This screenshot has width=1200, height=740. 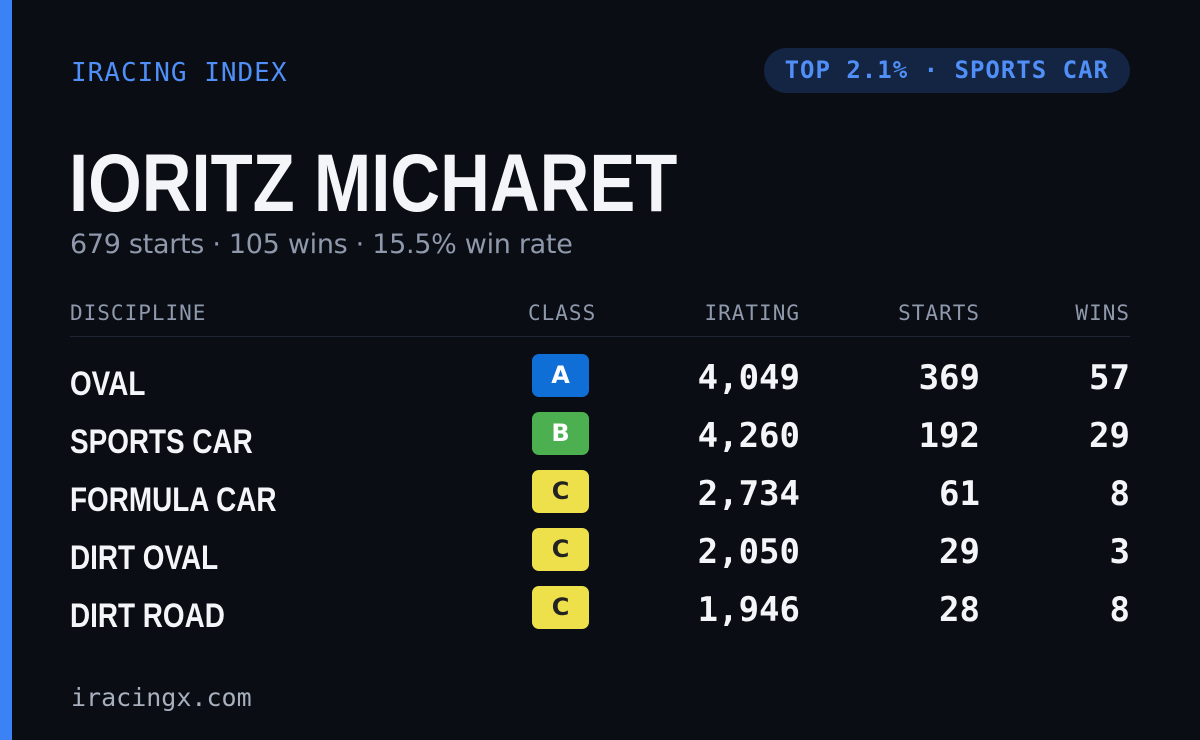 I want to click on wins-value: 3, so click(x=1119, y=552).